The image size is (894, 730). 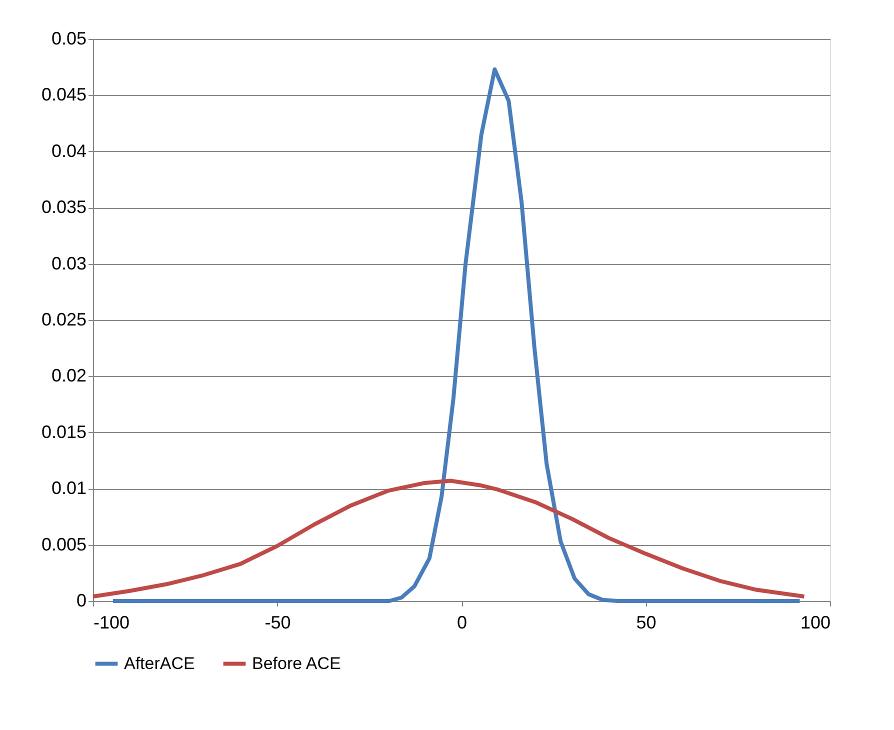 I want to click on y-tick-label: 0.045, so click(x=63, y=94).